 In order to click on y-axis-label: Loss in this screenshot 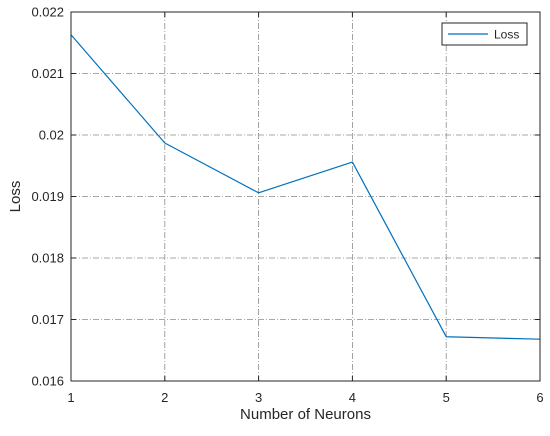, I will do `click(15, 197)`.